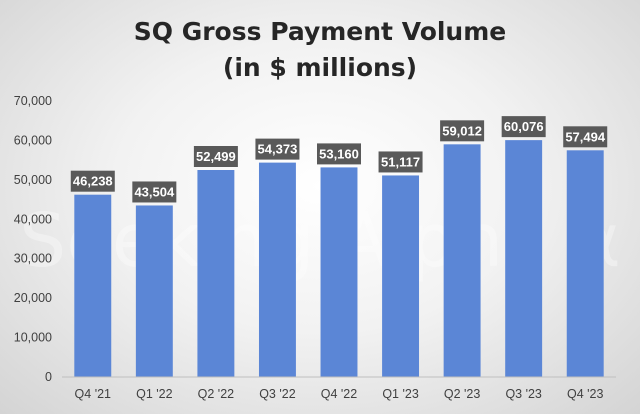 Image resolution: width=640 pixels, height=414 pixels. What do you see at coordinates (33, 140) in the screenshot?
I see `y-tick-label: 60,000` at bounding box center [33, 140].